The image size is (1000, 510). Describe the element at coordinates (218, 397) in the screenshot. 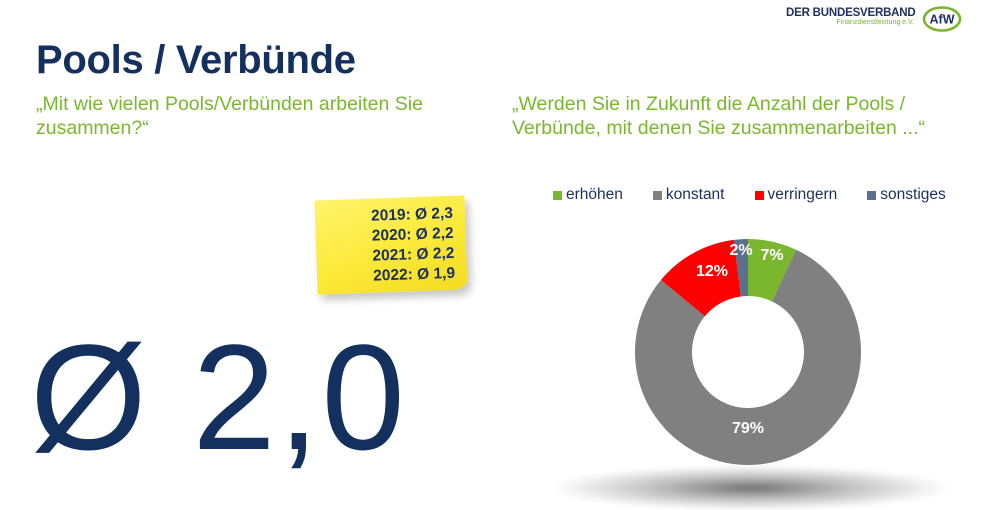

I see `average-value: Ø 2,0` at that location.